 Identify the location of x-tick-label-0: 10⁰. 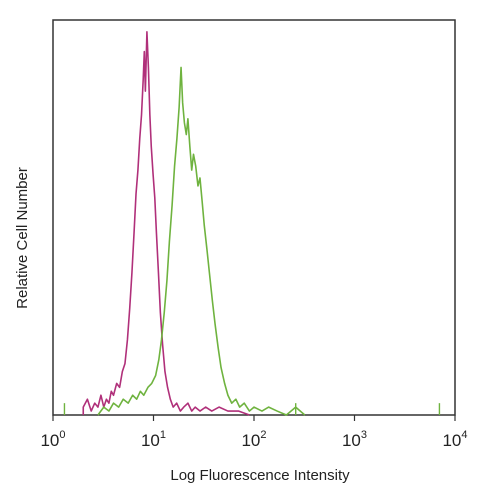
(52, 439).